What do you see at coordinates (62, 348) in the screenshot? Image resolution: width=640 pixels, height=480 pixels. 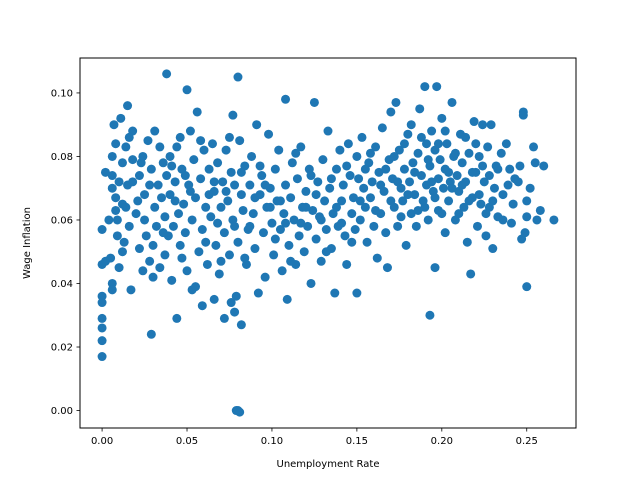 I see `y-tick-label: 0.02` at bounding box center [62, 348].